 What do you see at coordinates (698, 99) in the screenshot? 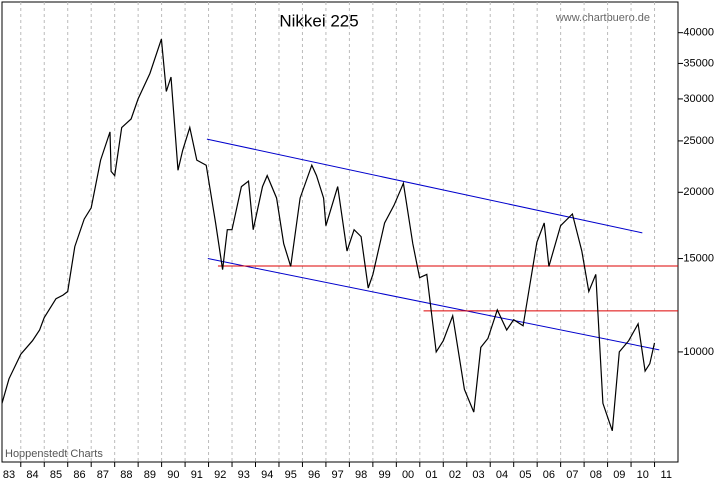
I see `y-tick-label: 30000` at bounding box center [698, 99].